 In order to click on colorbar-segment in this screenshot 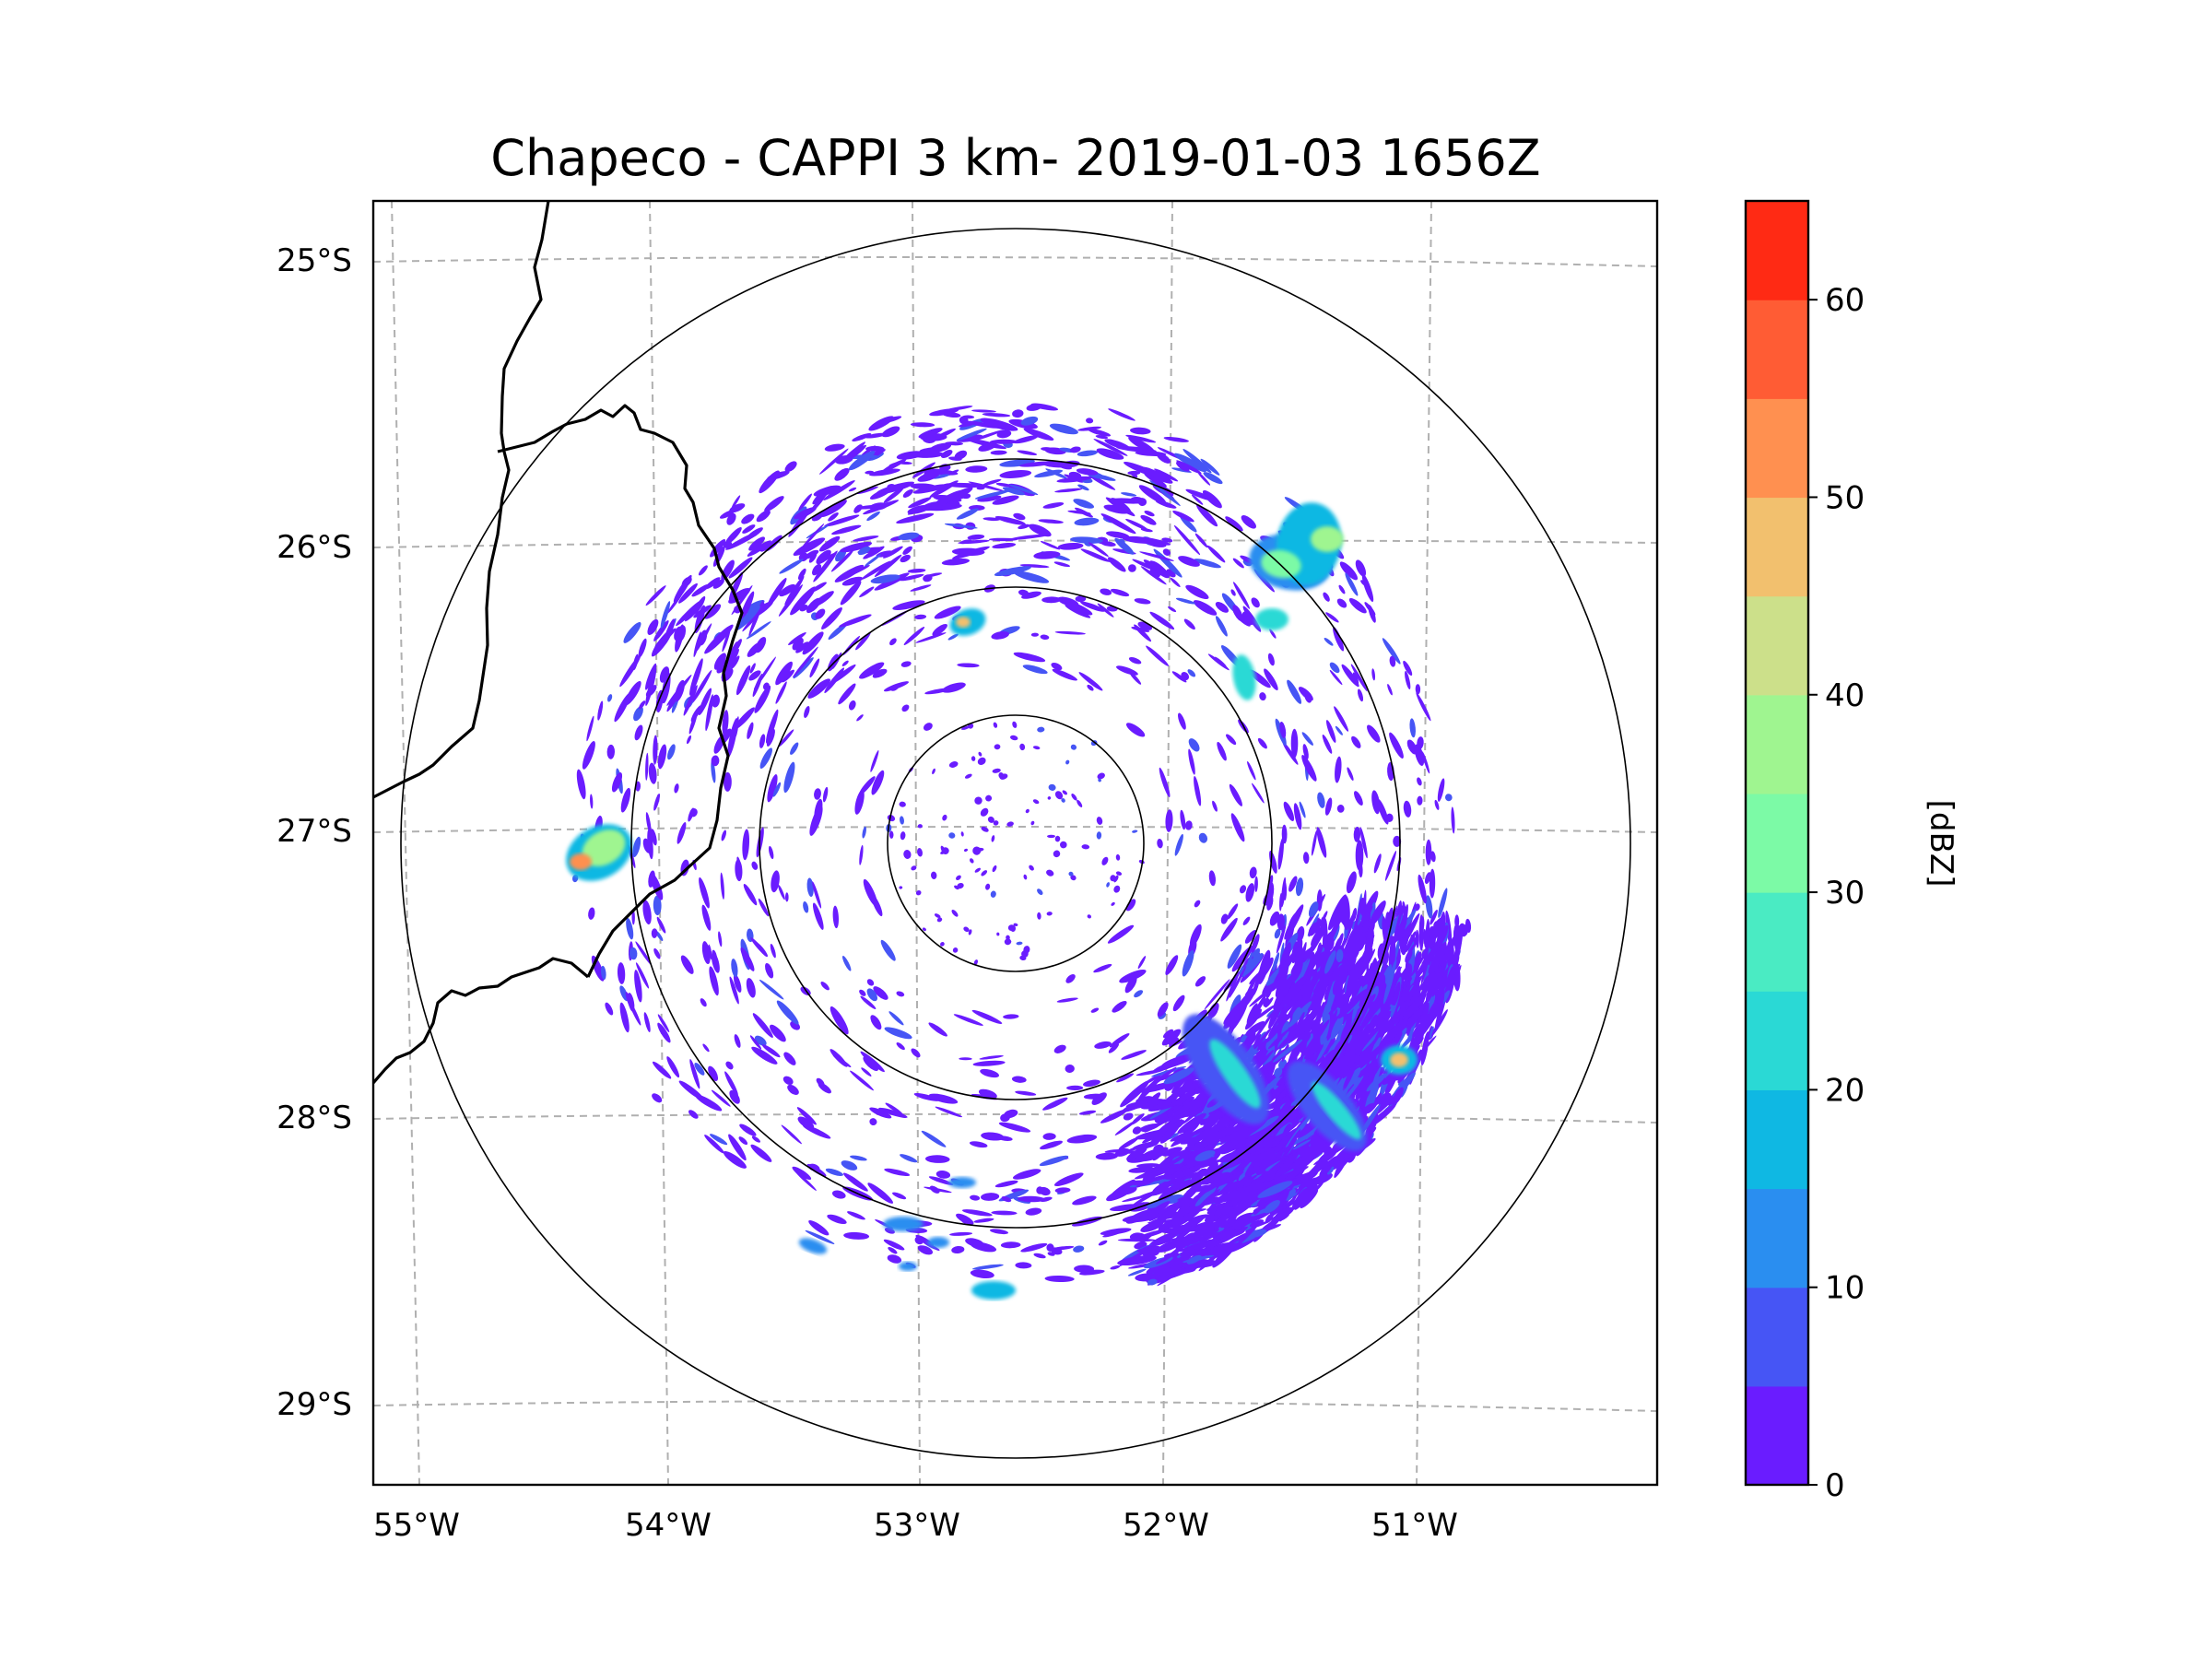, I will do `click(1777, 1040)`.